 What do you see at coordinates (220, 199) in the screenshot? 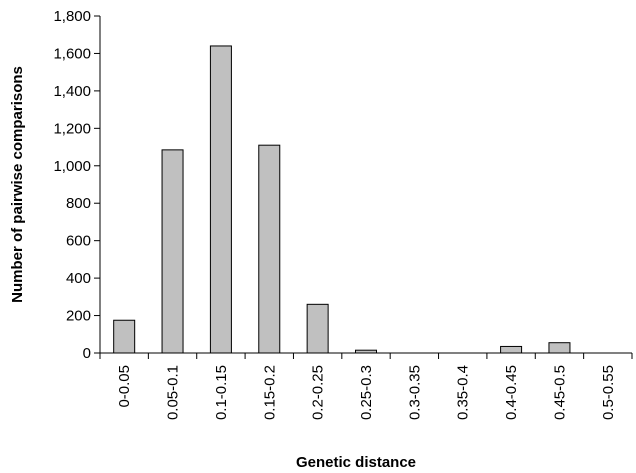
I see `bar-0.1-0.15` at bounding box center [220, 199].